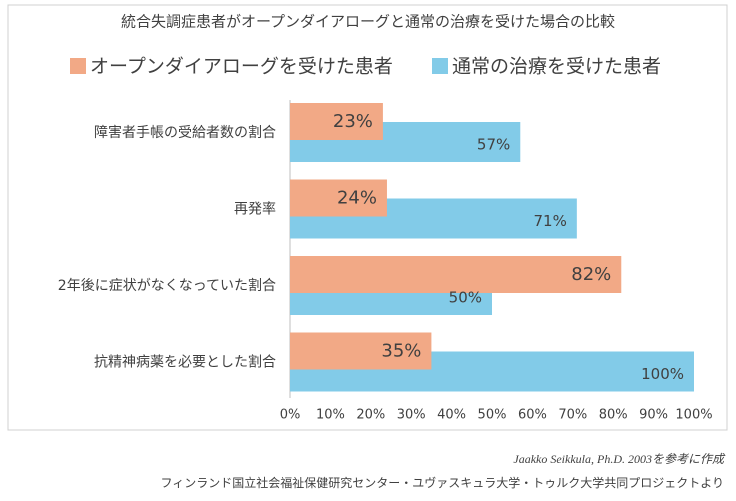  Describe the element at coordinates (451, 415) in the screenshot. I see `x-tick-label: 40%` at that location.